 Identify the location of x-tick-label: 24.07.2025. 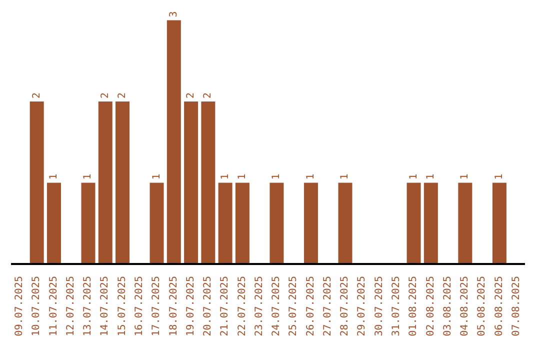
(276, 306).